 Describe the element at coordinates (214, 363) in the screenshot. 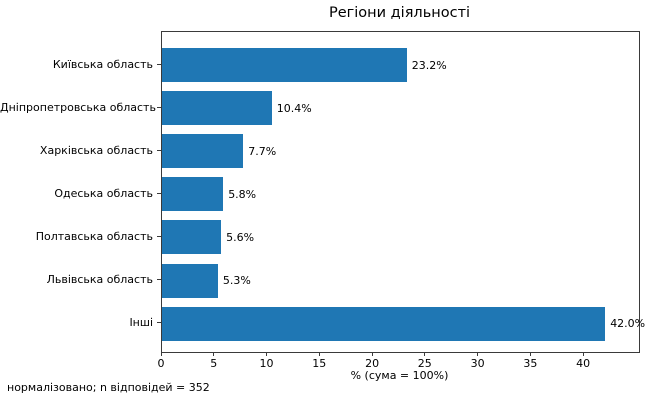

I see `x-tick-label: 5` at that location.